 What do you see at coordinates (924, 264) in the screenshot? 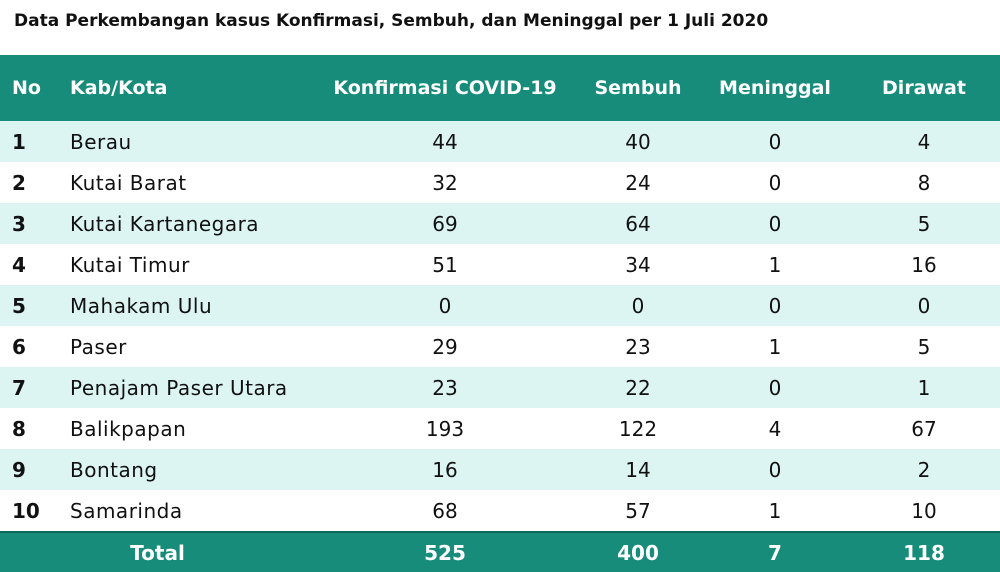
I see `cell-dirawat: 16` at bounding box center [924, 264].